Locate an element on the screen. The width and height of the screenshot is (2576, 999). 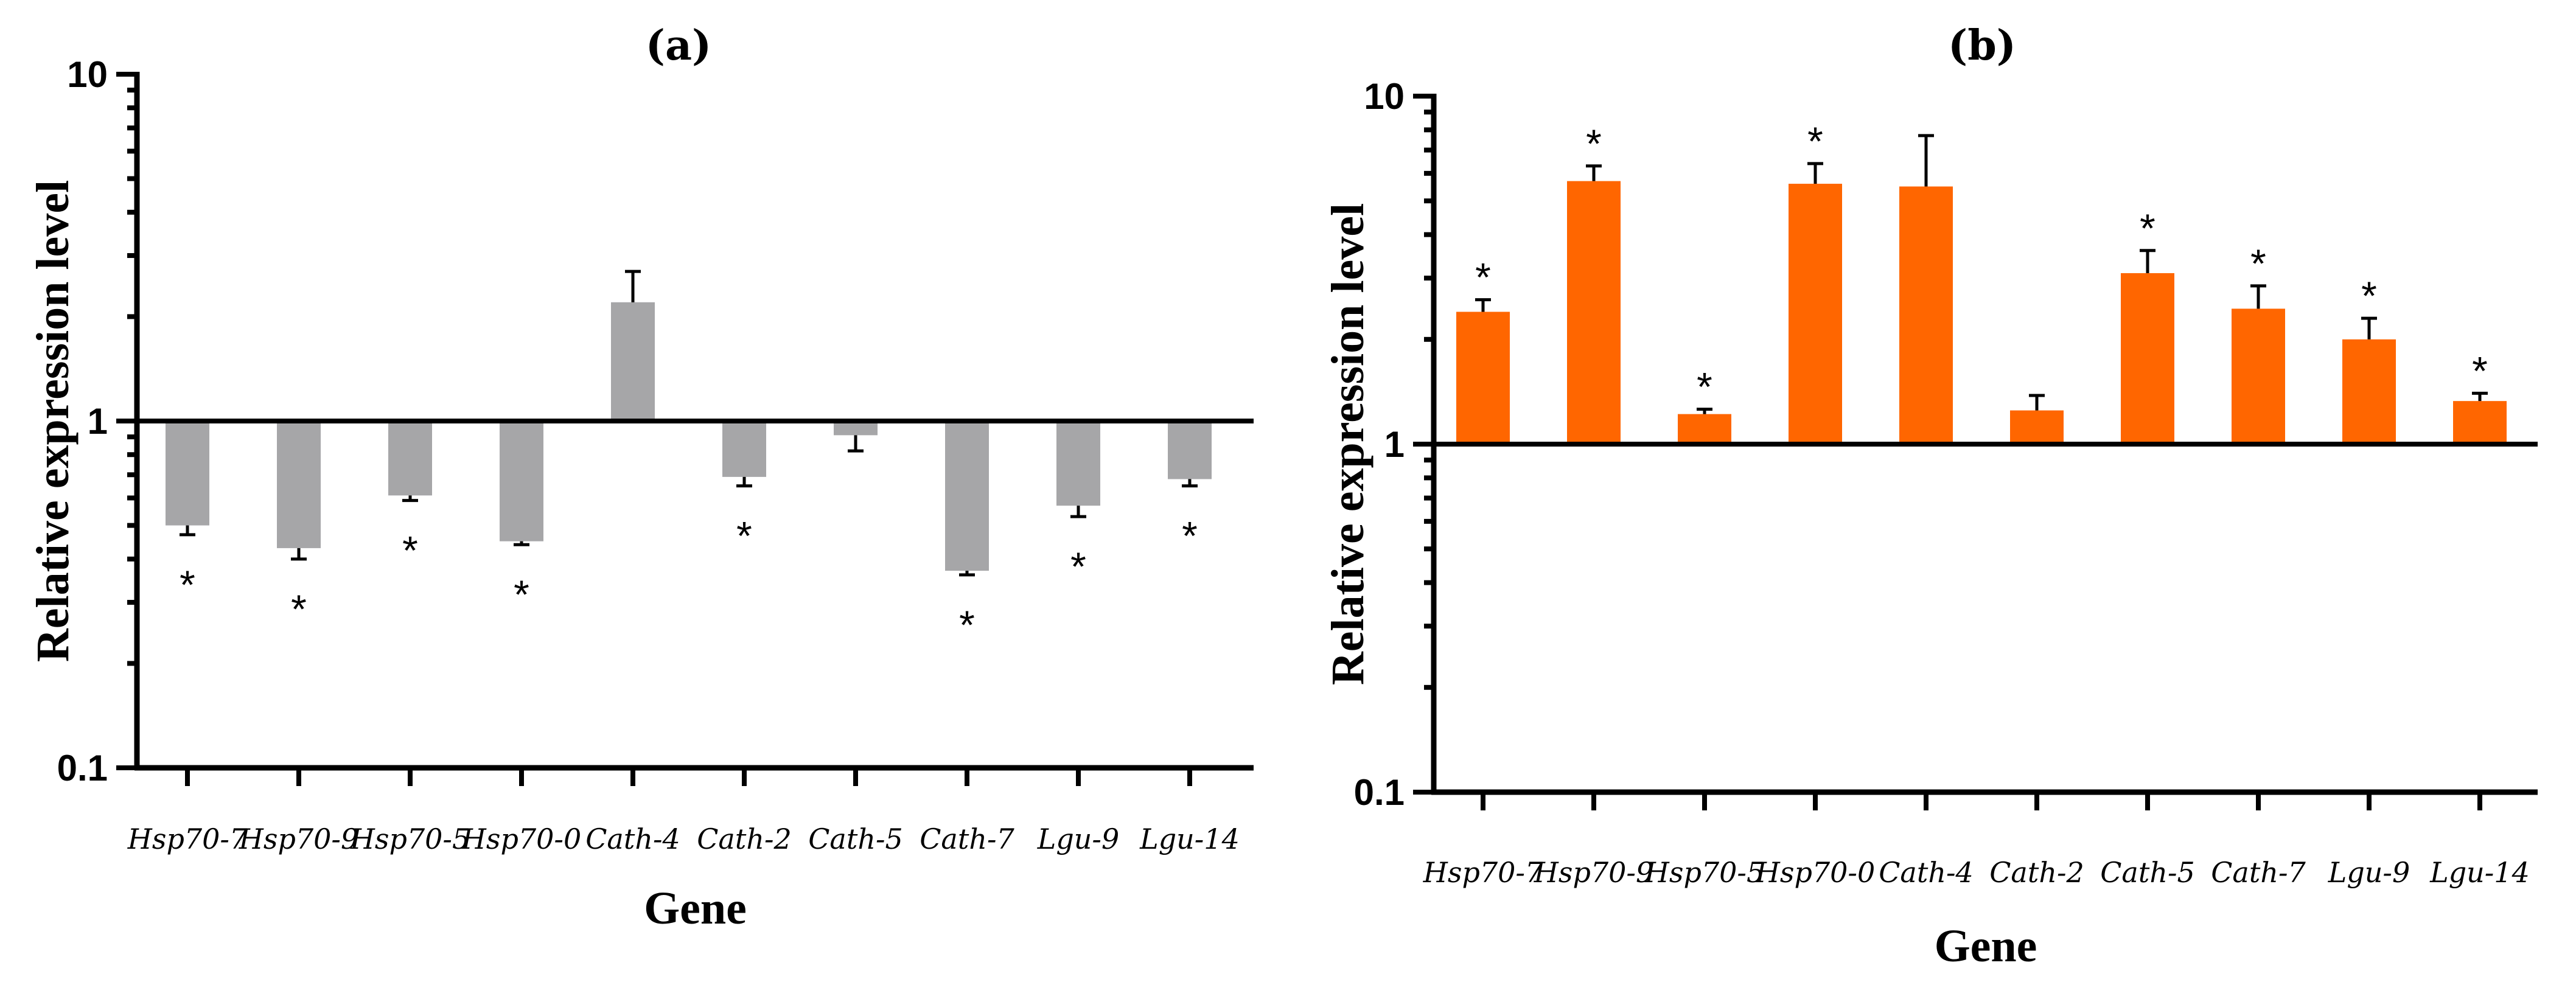
panel-title: (a) is located at coordinates (678, 46).